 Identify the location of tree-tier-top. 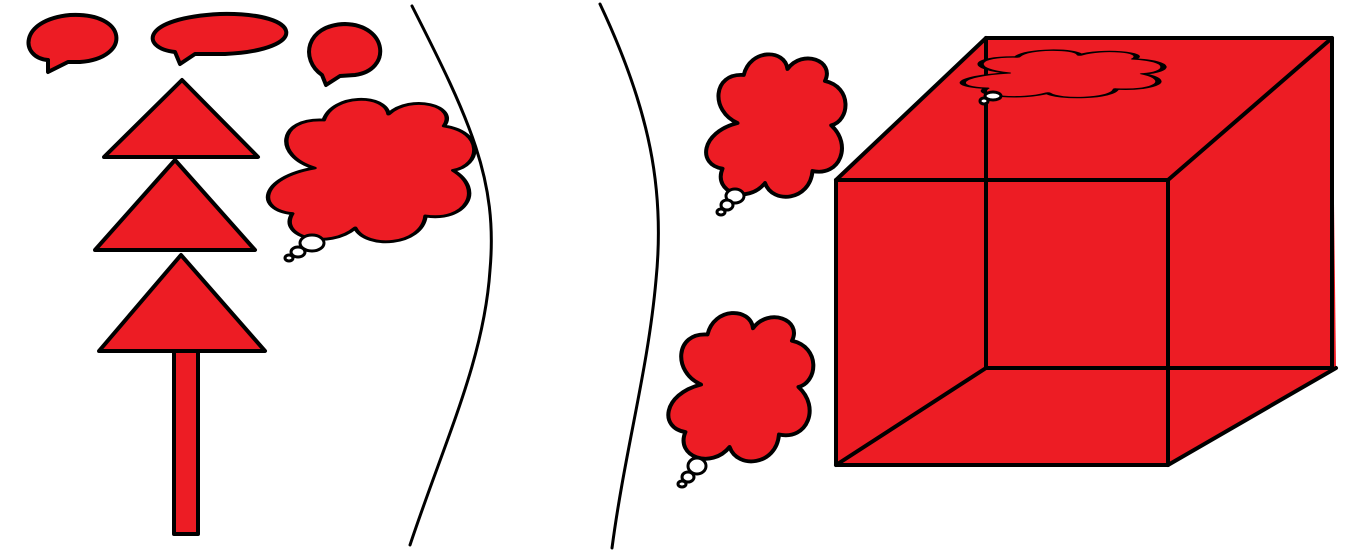
(181, 118).